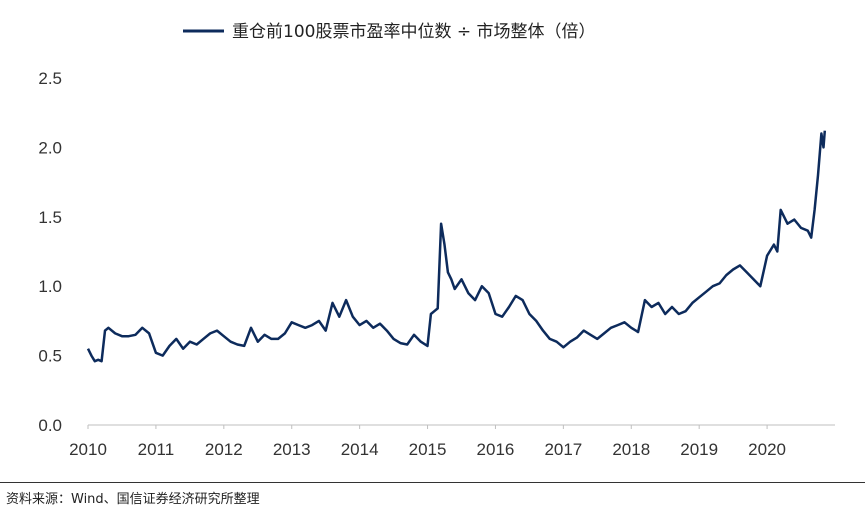  I want to click on y-axis-ticks: 0.0 0.5 1.0 1.5 2.0 2.5, so click(50, 252).